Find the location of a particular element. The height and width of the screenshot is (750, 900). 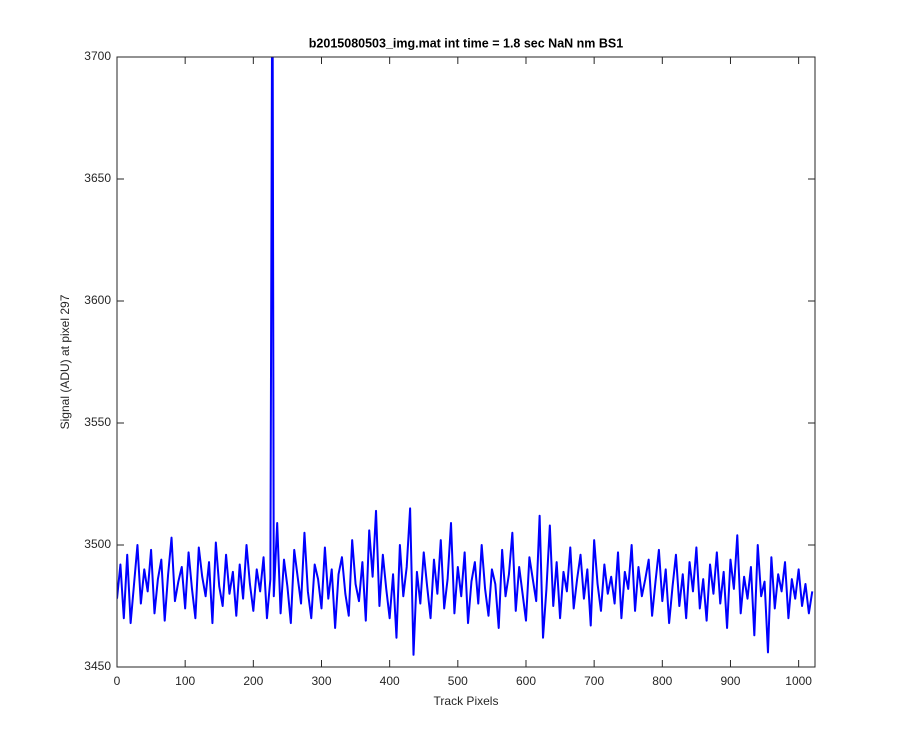

y-tick-label: 3550 is located at coordinates (97, 422).